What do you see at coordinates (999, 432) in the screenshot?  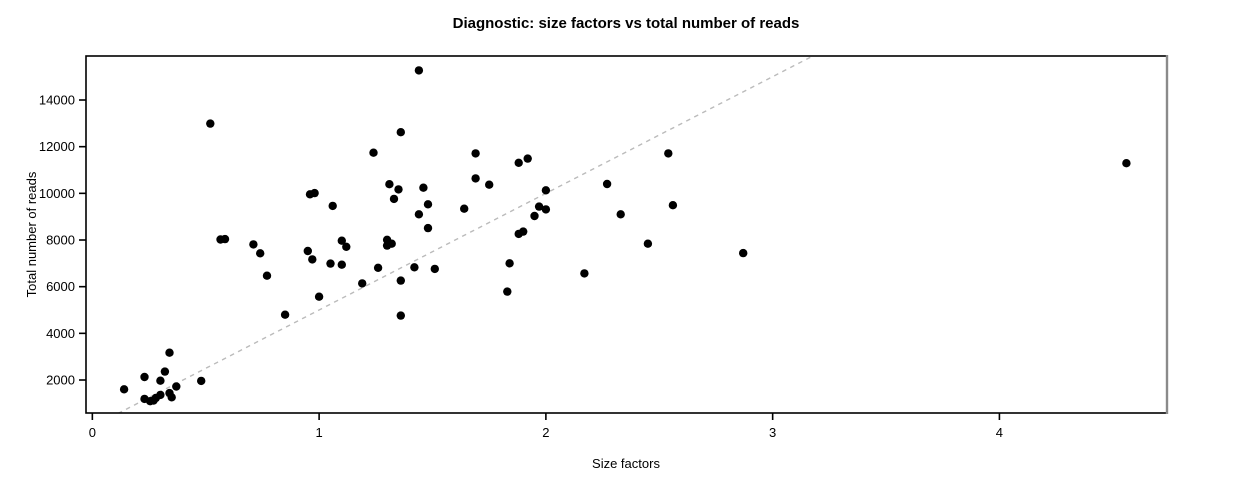 I see `x-tick-label: 4` at bounding box center [999, 432].